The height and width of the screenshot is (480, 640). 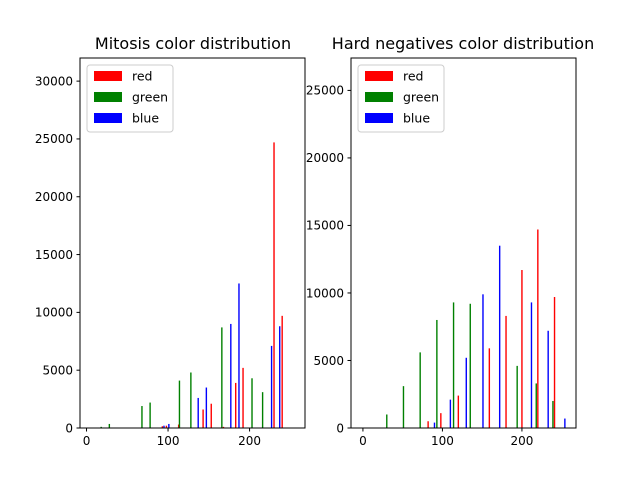 I want to click on y-tick-label: 30000, so click(x=54, y=81).